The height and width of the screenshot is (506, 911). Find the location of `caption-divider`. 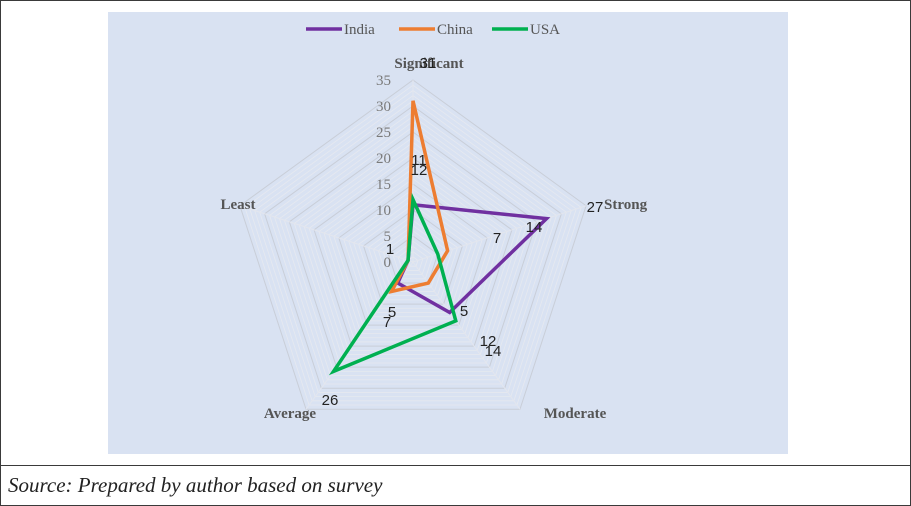

caption-divider is located at coordinates (455, 465).